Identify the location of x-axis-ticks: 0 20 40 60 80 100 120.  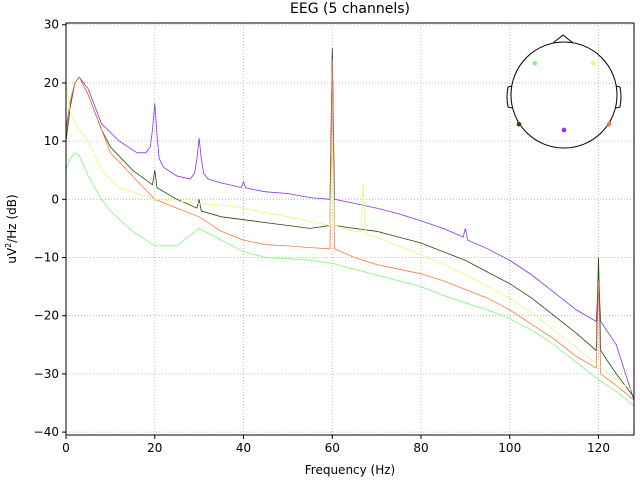
(336, 445).